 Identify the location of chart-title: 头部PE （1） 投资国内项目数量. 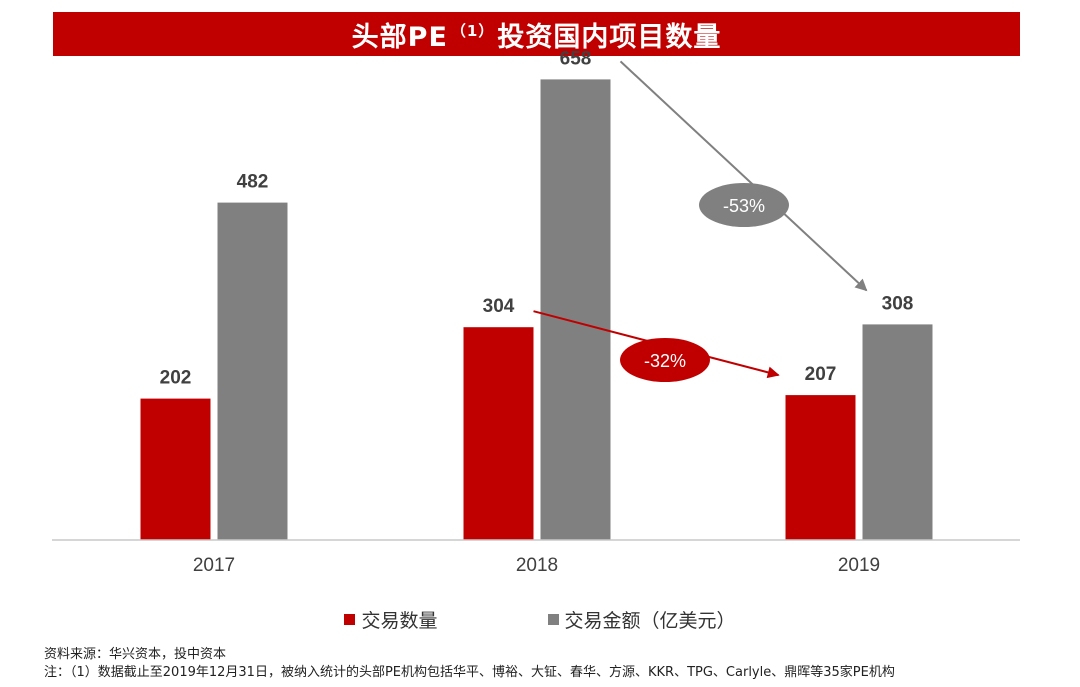
(536, 34).